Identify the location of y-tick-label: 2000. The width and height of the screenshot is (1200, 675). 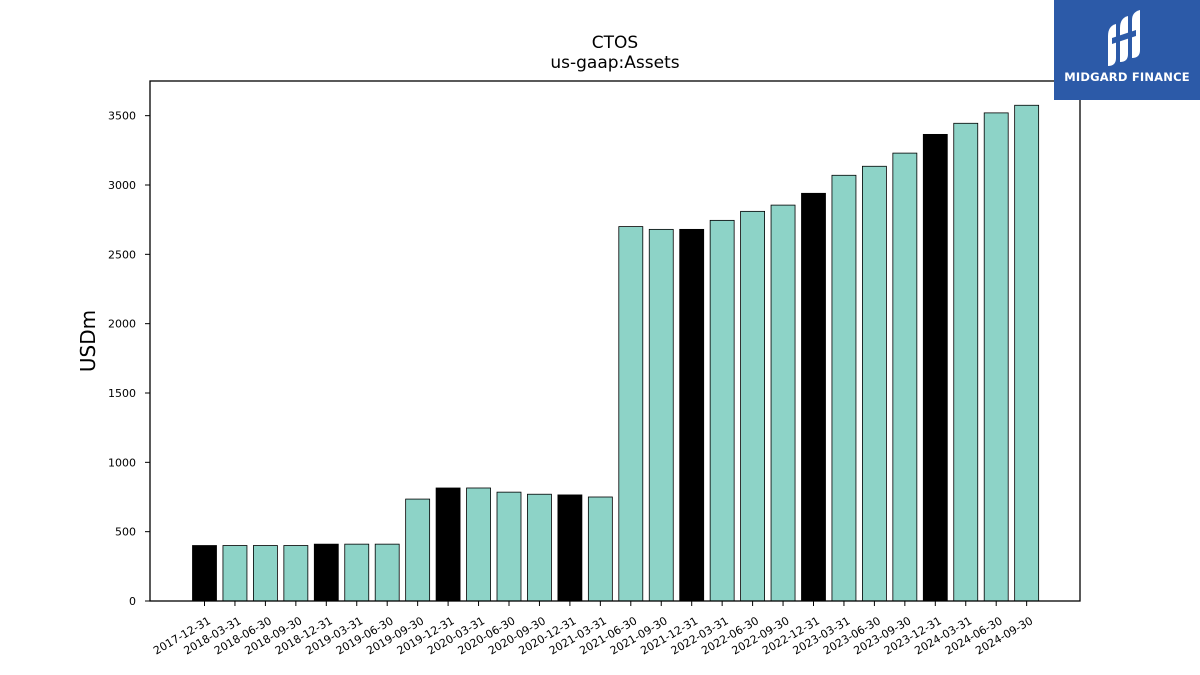
(122, 324).